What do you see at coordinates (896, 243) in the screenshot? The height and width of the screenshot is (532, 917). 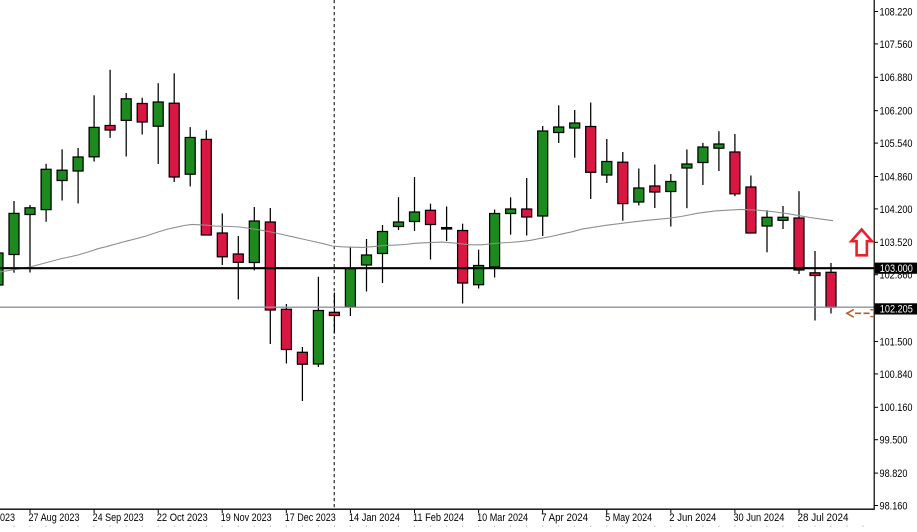 I see `svg-text: 103.520` at bounding box center [896, 243].